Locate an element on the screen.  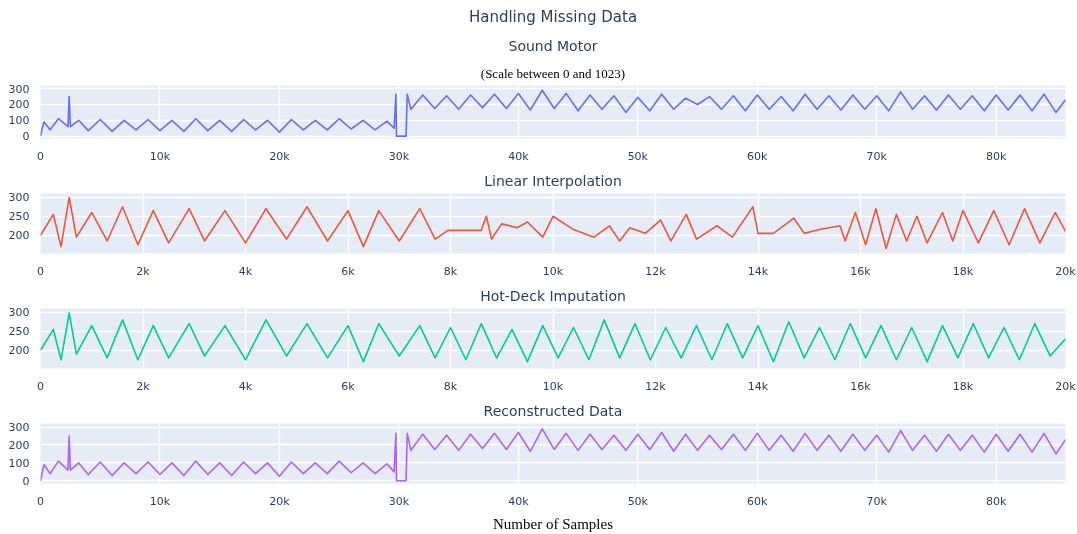
chart-title: Reconstructed Data is located at coordinates (553, 410).